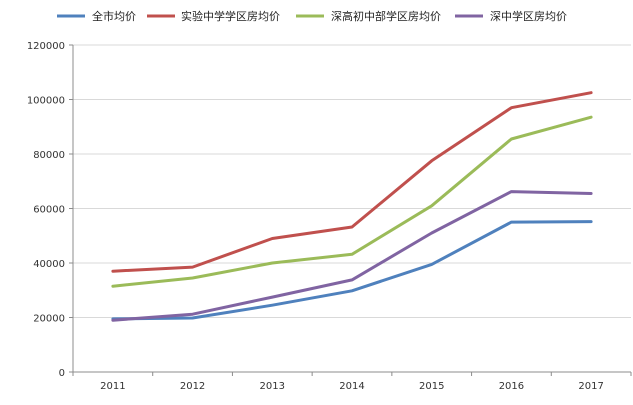  I want to click on y-tick-label: 0, so click(62, 373).